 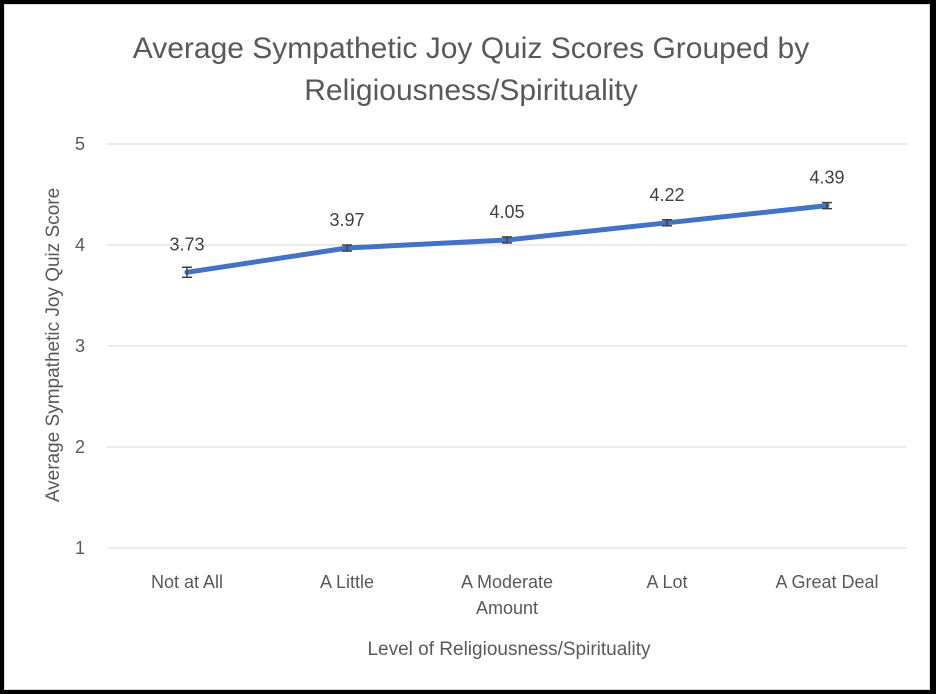 I want to click on data-label-0: 3.73, so click(x=186, y=244).